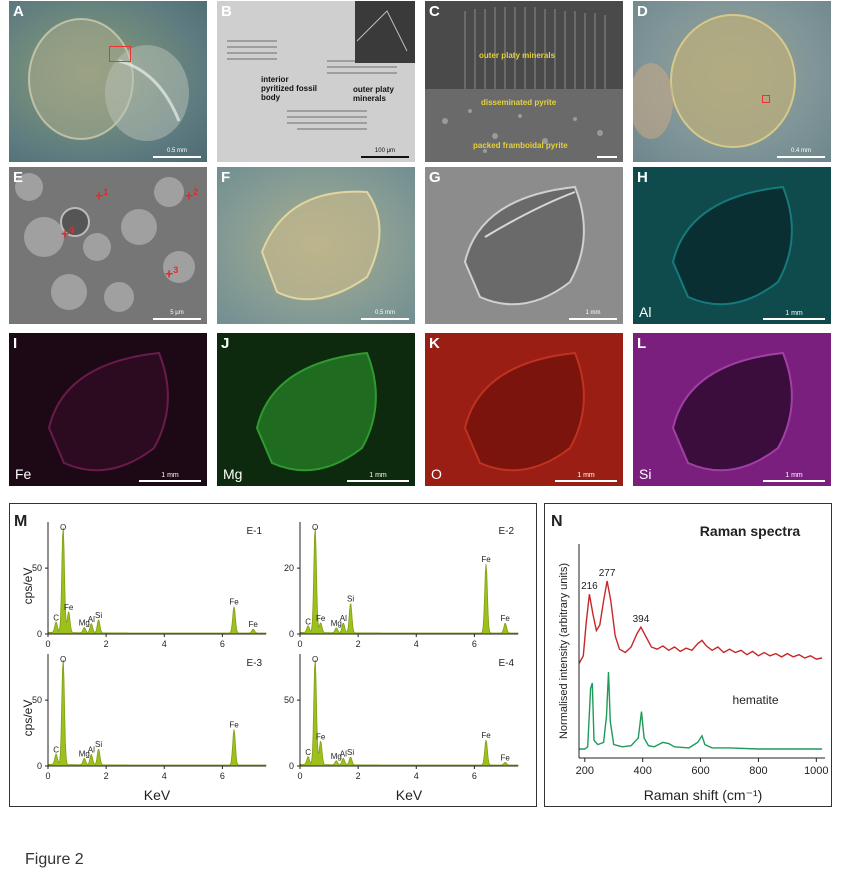 This screenshot has height=878, width=841. Describe the element at coordinates (557, 521) in the screenshot. I see `panel-label-n: N` at that location.